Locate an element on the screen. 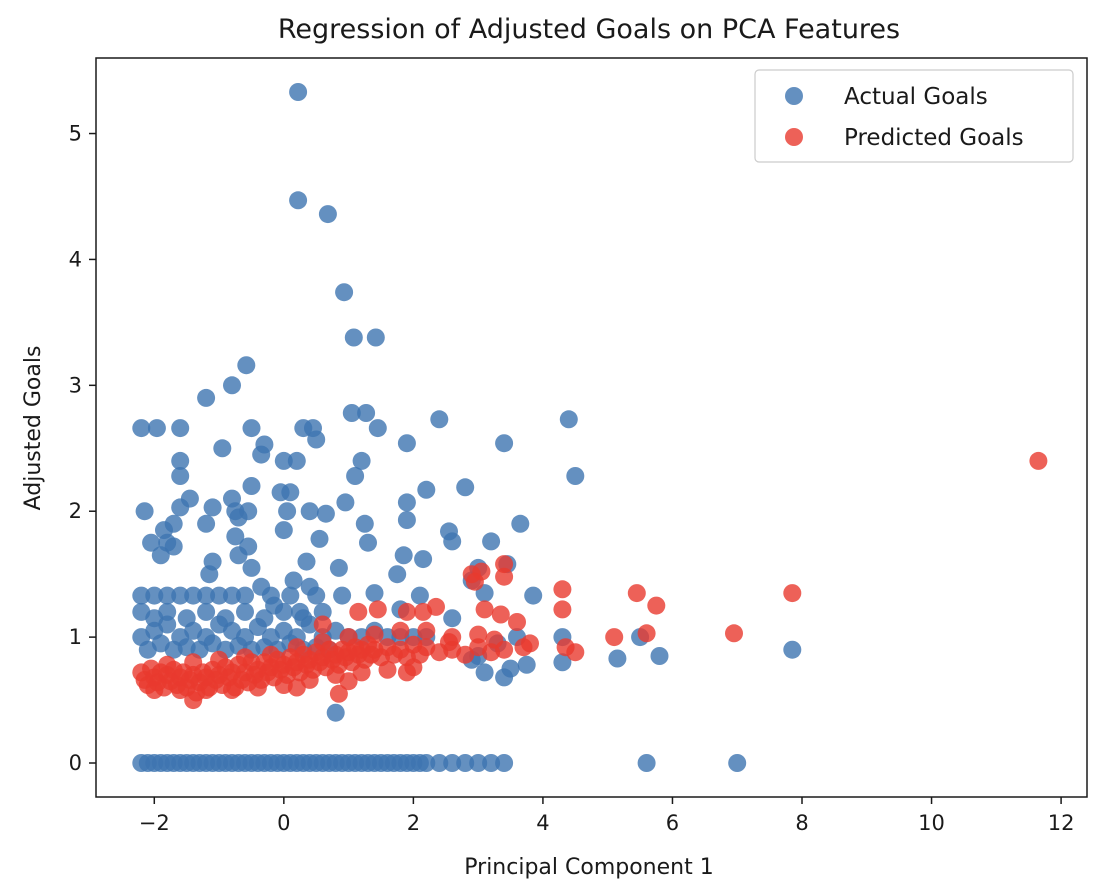  y-axis-ticks: 0 1 2 3 4 5 is located at coordinates (82, 448).